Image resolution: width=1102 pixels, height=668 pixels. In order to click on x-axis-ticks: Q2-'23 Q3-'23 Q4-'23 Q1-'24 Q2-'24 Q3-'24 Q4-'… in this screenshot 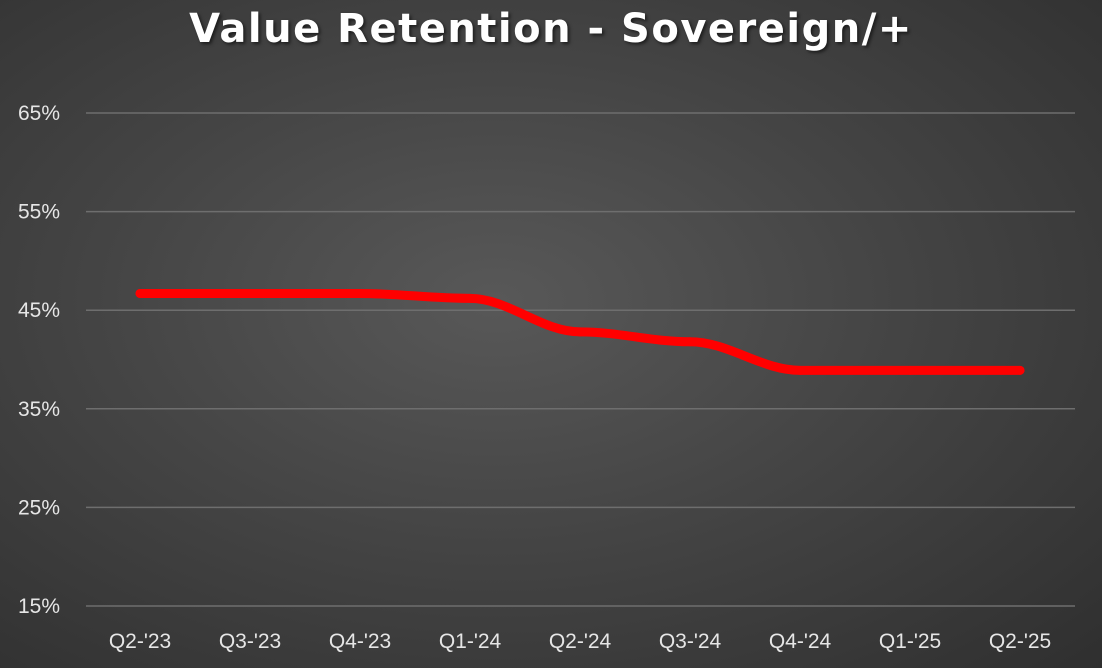, I will do `click(580, 641)`.